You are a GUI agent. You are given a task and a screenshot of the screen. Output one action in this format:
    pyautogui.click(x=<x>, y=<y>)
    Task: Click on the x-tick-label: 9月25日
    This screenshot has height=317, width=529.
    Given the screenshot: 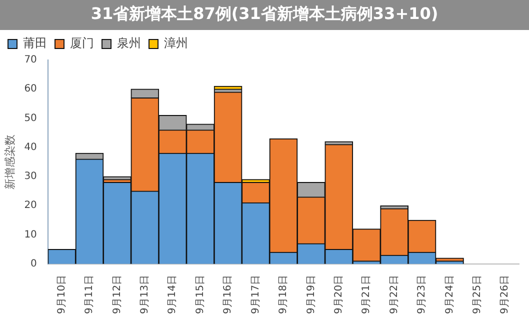 What is the action you would take?
    pyautogui.click(x=478, y=294)
    